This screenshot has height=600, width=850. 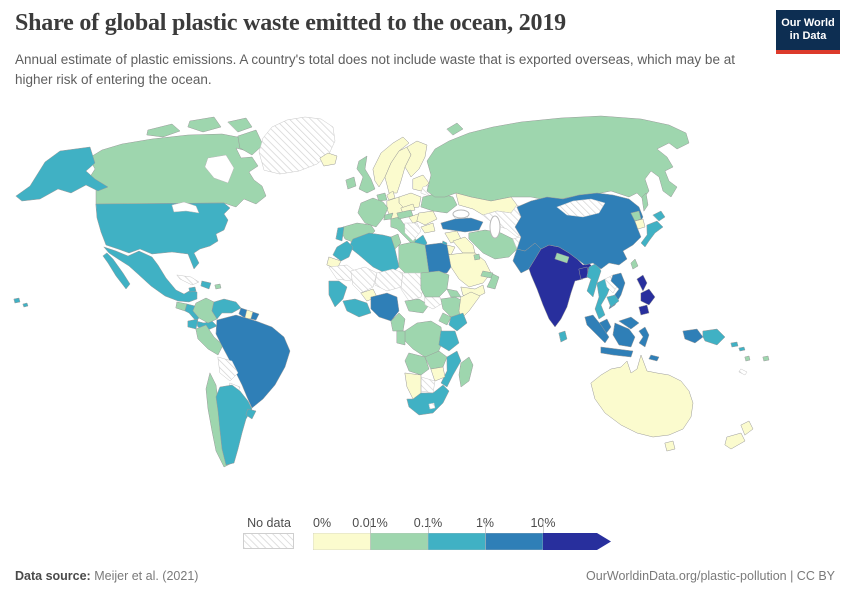 What do you see at coordinates (445, 319) in the screenshot?
I see `country-uganda` at bounding box center [445, 319].